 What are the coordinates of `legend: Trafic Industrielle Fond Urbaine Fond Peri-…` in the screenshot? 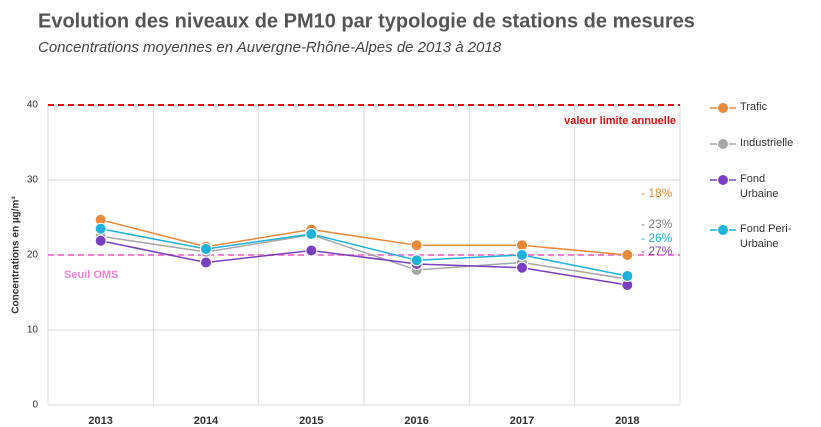 It's located at (762, 186).